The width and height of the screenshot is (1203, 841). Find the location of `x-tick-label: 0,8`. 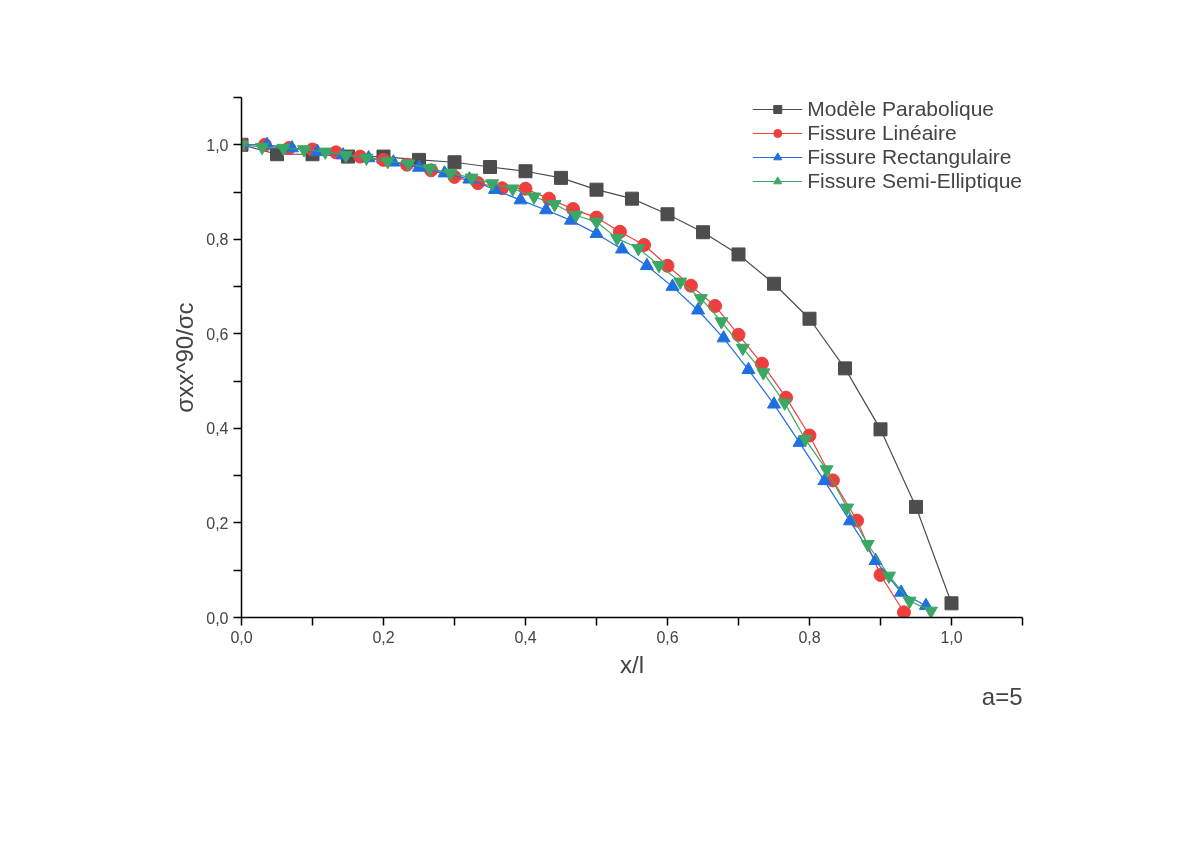

x-tick-label: 0,8 is located at coordinates (809, 637).